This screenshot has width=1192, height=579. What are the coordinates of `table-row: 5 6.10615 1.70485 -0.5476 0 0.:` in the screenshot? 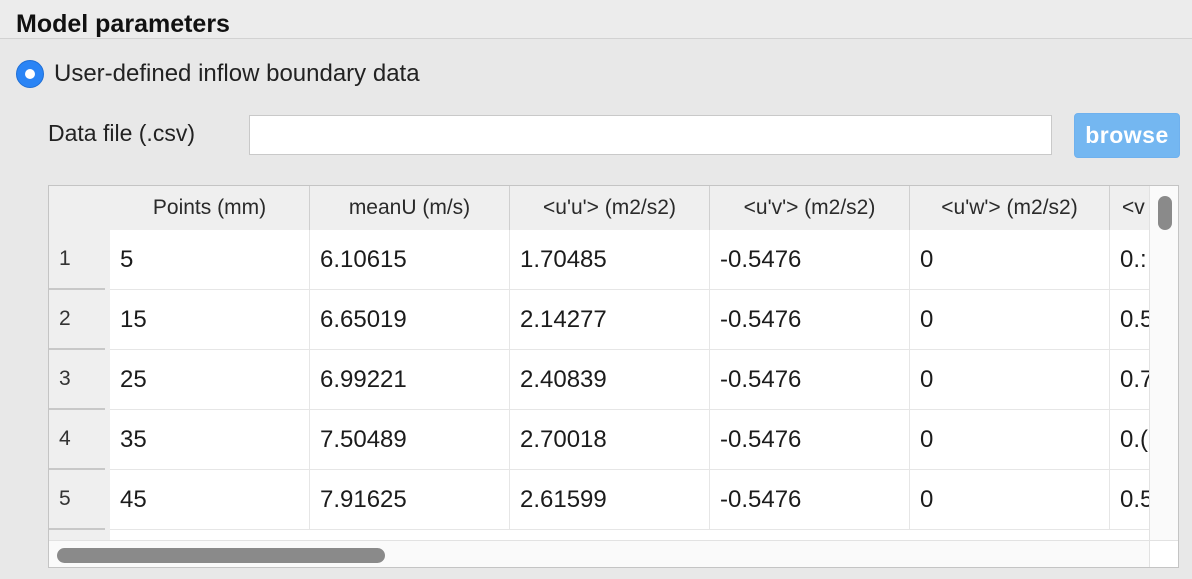 It's located at (629, 260).